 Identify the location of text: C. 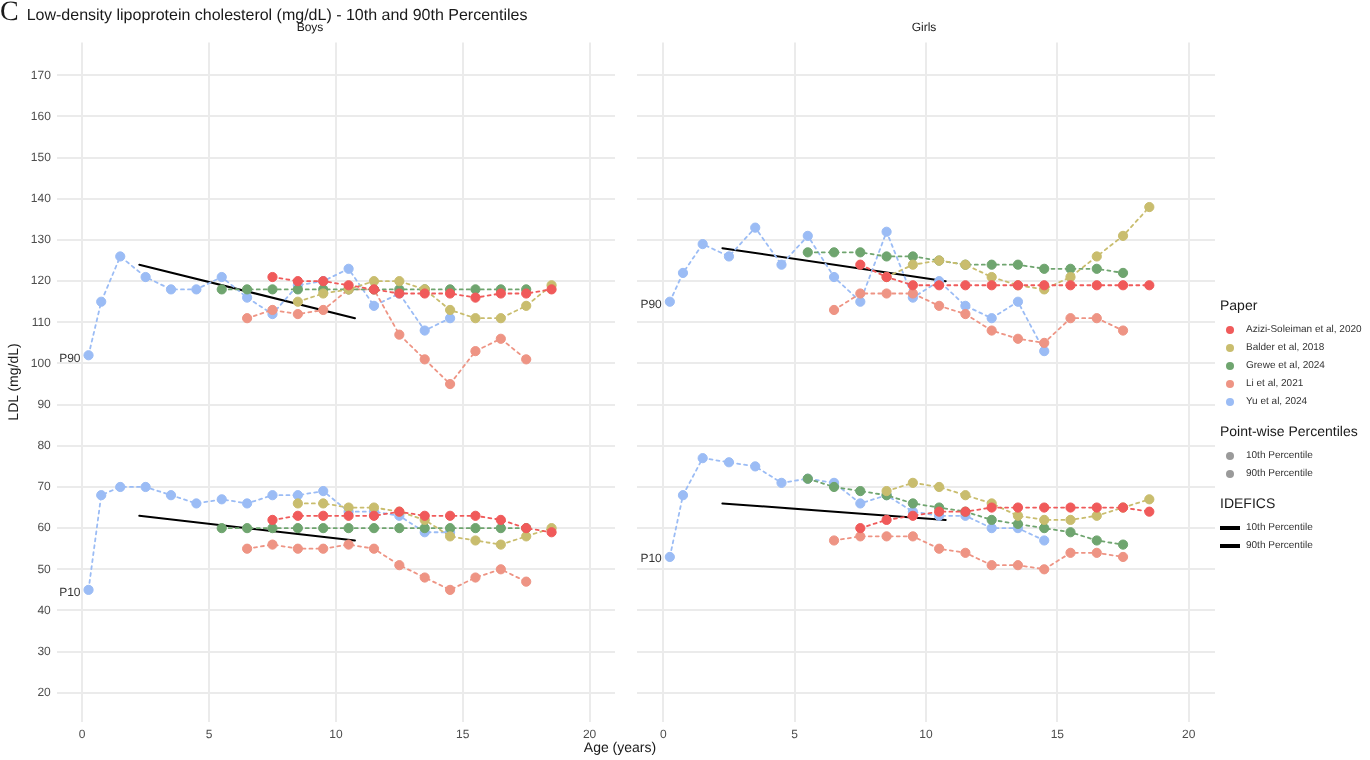
(9, 15).